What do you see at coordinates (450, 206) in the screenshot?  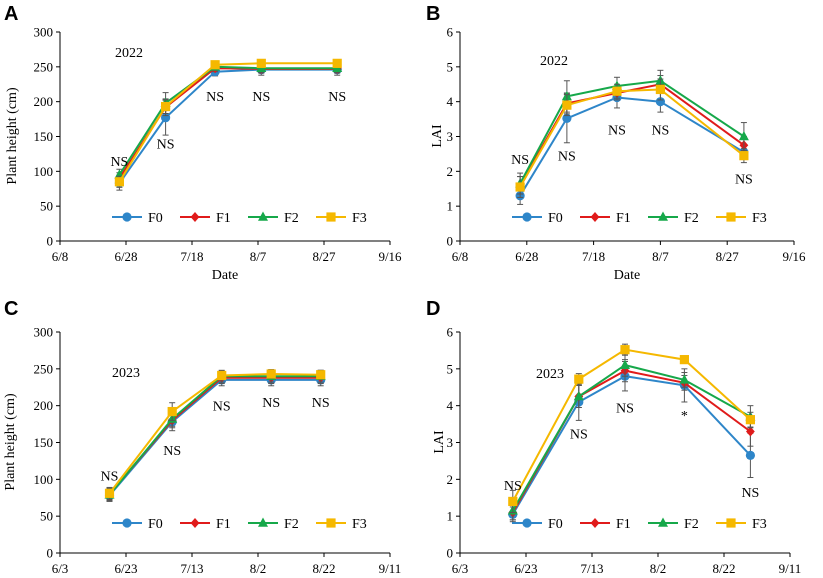 I see `y-tick-label: 1` at bounding box center [450, 206].